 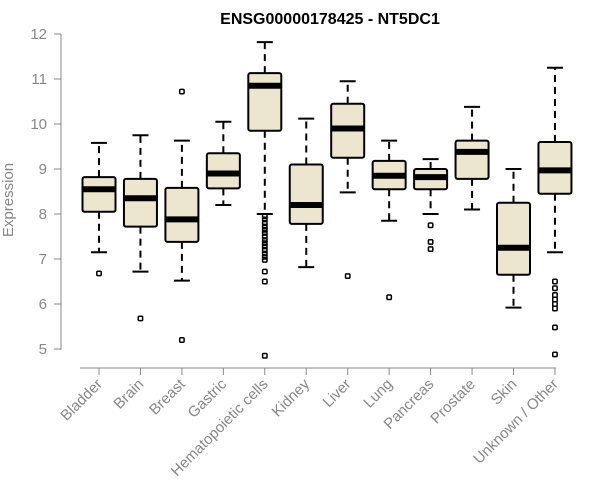 What do you see at coordinates (45, 192) in the screenshot?
I see `y-ticks: 5 6 7 8 9 10 11 12` at bounding box center [45, 192].